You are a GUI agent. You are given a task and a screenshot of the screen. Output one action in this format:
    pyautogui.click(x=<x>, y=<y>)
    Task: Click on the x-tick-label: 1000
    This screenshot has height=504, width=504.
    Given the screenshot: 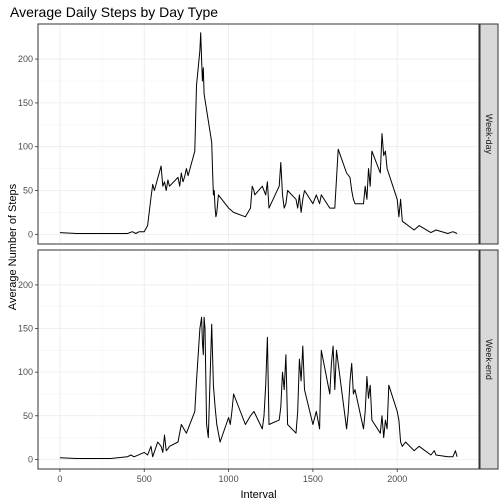 What is the action you would take?
    pyautogui.click(x=229, y=479)
    